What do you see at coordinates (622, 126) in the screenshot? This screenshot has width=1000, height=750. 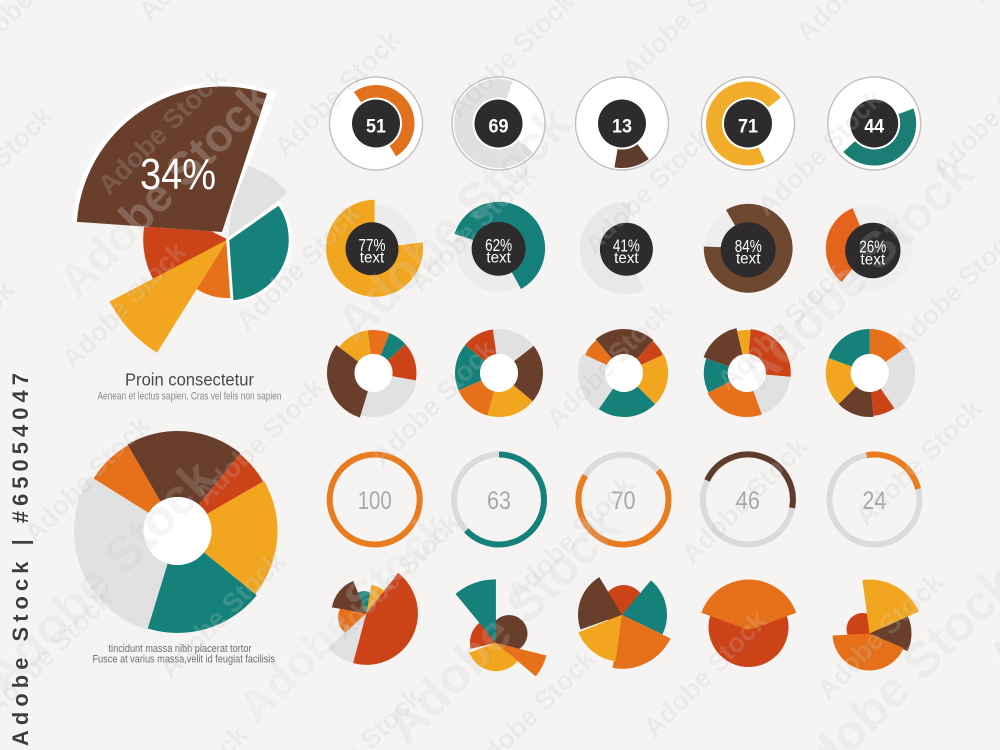 I see `svg-text: 13` at bounding box center [622, 126].